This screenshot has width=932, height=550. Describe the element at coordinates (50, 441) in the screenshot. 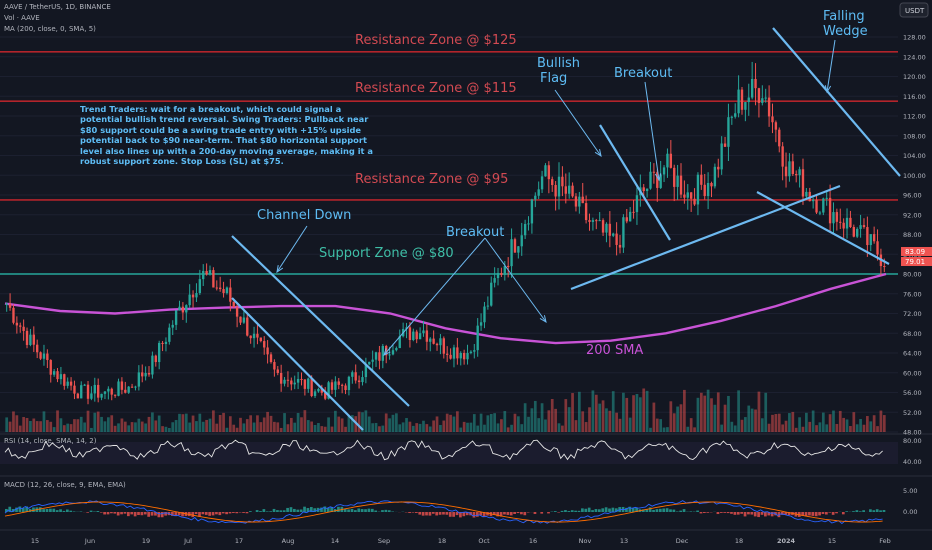

I see `rsi-legend: RSI (14, close, SMA, 14, 2)` at that location.